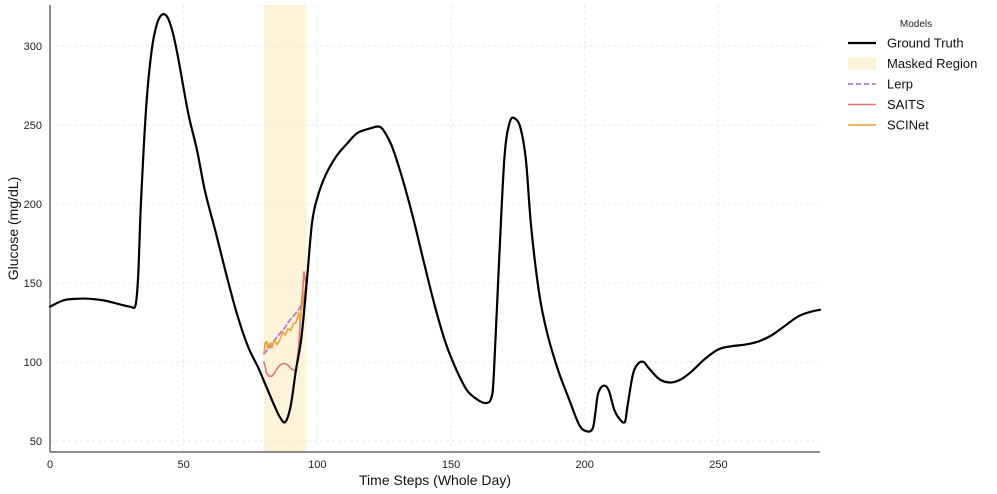 This screenshot has width=997, height=494. What do you see at coordinates (33, 284) in the screenshot?
I see `y-tick-label: 150` at bounding box center [33, 284].